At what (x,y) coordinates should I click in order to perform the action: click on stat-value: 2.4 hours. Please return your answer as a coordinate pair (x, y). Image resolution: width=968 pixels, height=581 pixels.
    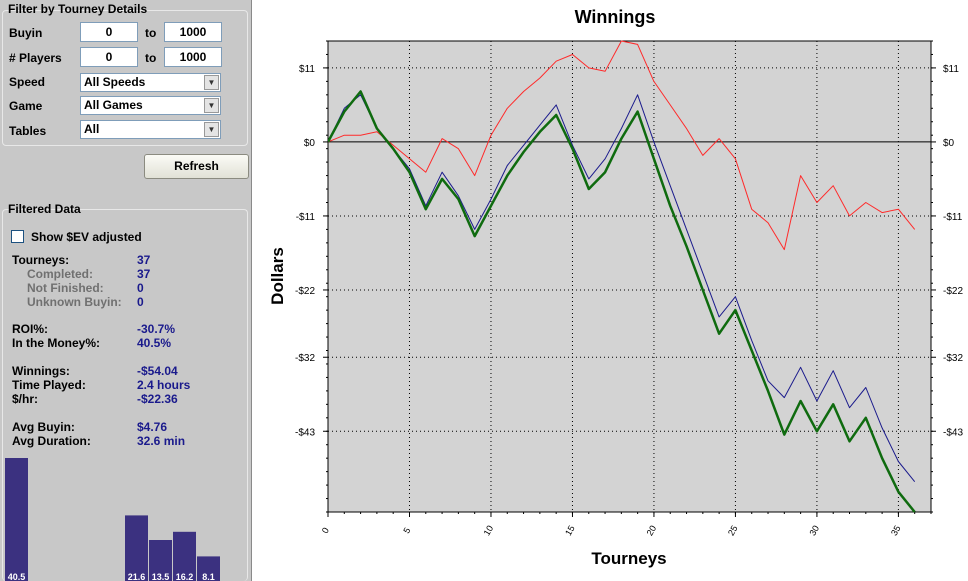
    Looking at the image, I should click on (164, 385).